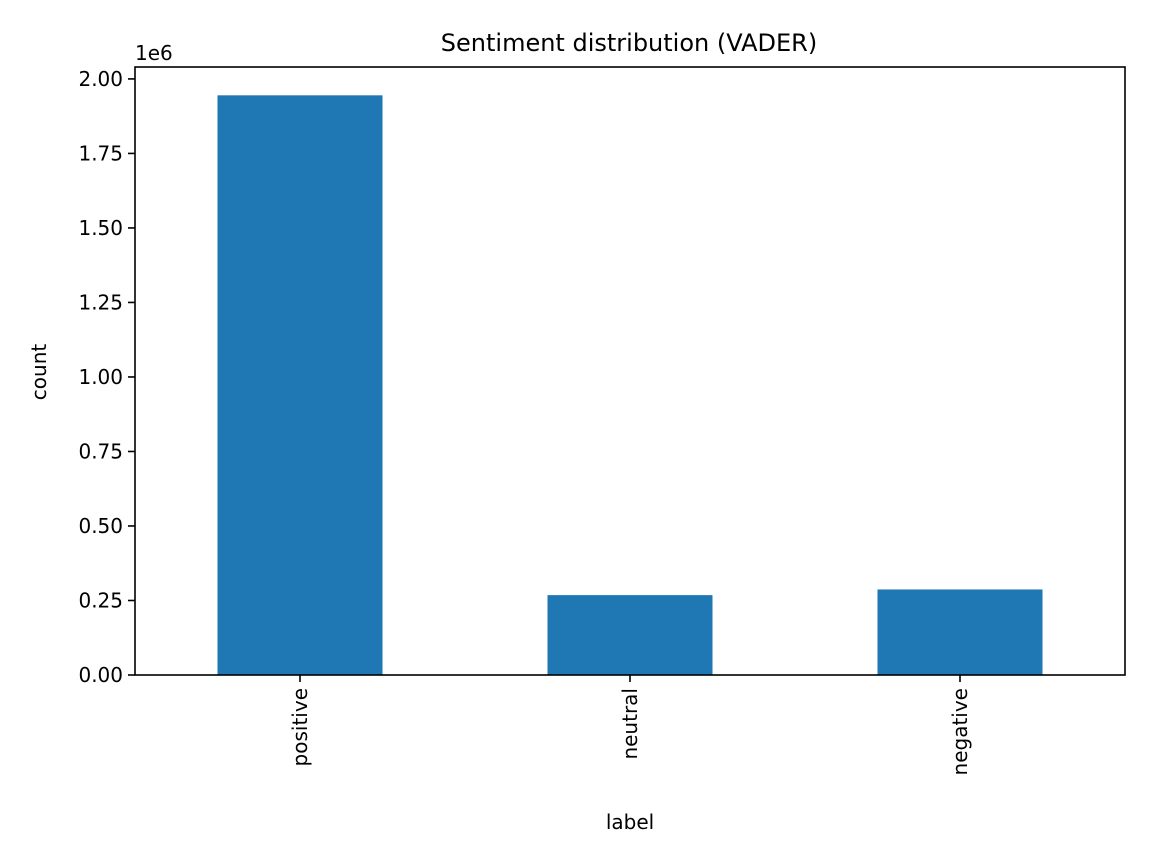  Describe the element at coordinates (100, 675) in the screenshot. I see `y-tick-label: 0.00` at that location.